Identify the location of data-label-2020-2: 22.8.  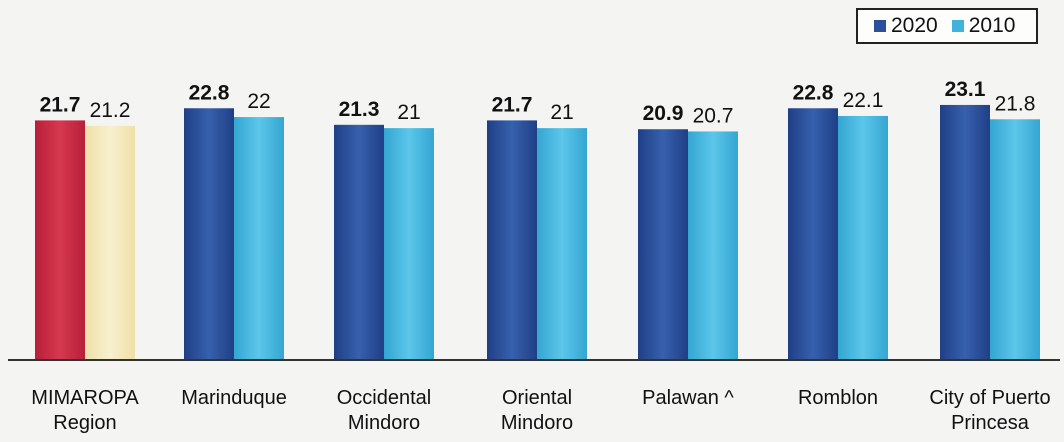
(209, 92).